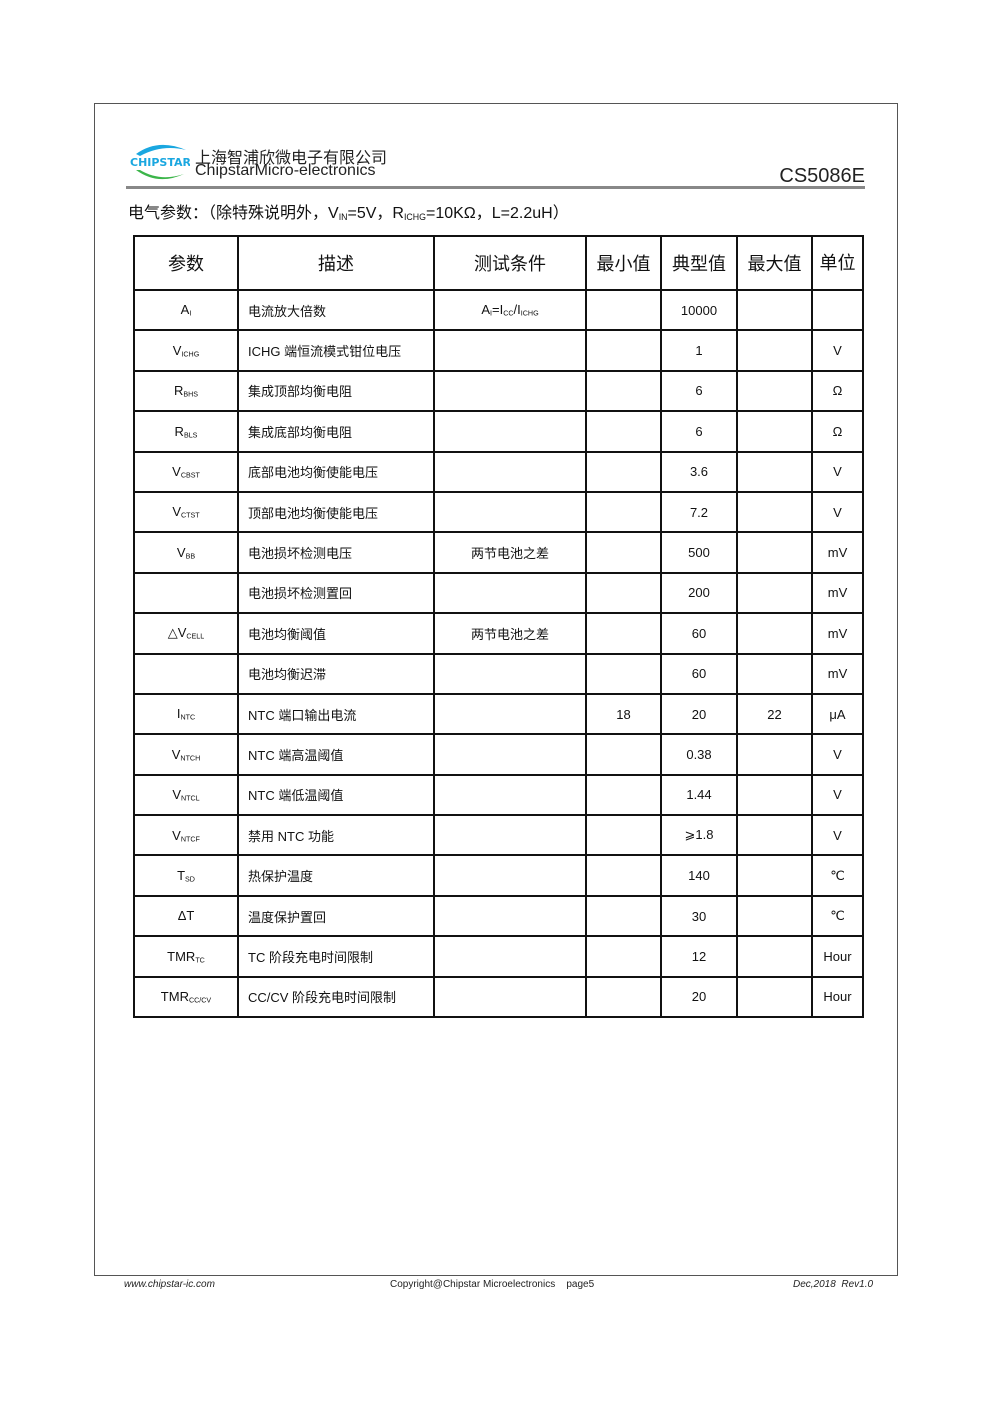 The width and height of the screenshot is (991, 1401). Describe the element at coordinates (837, 310) in the screenshot. I see `unit-cell` at that location.